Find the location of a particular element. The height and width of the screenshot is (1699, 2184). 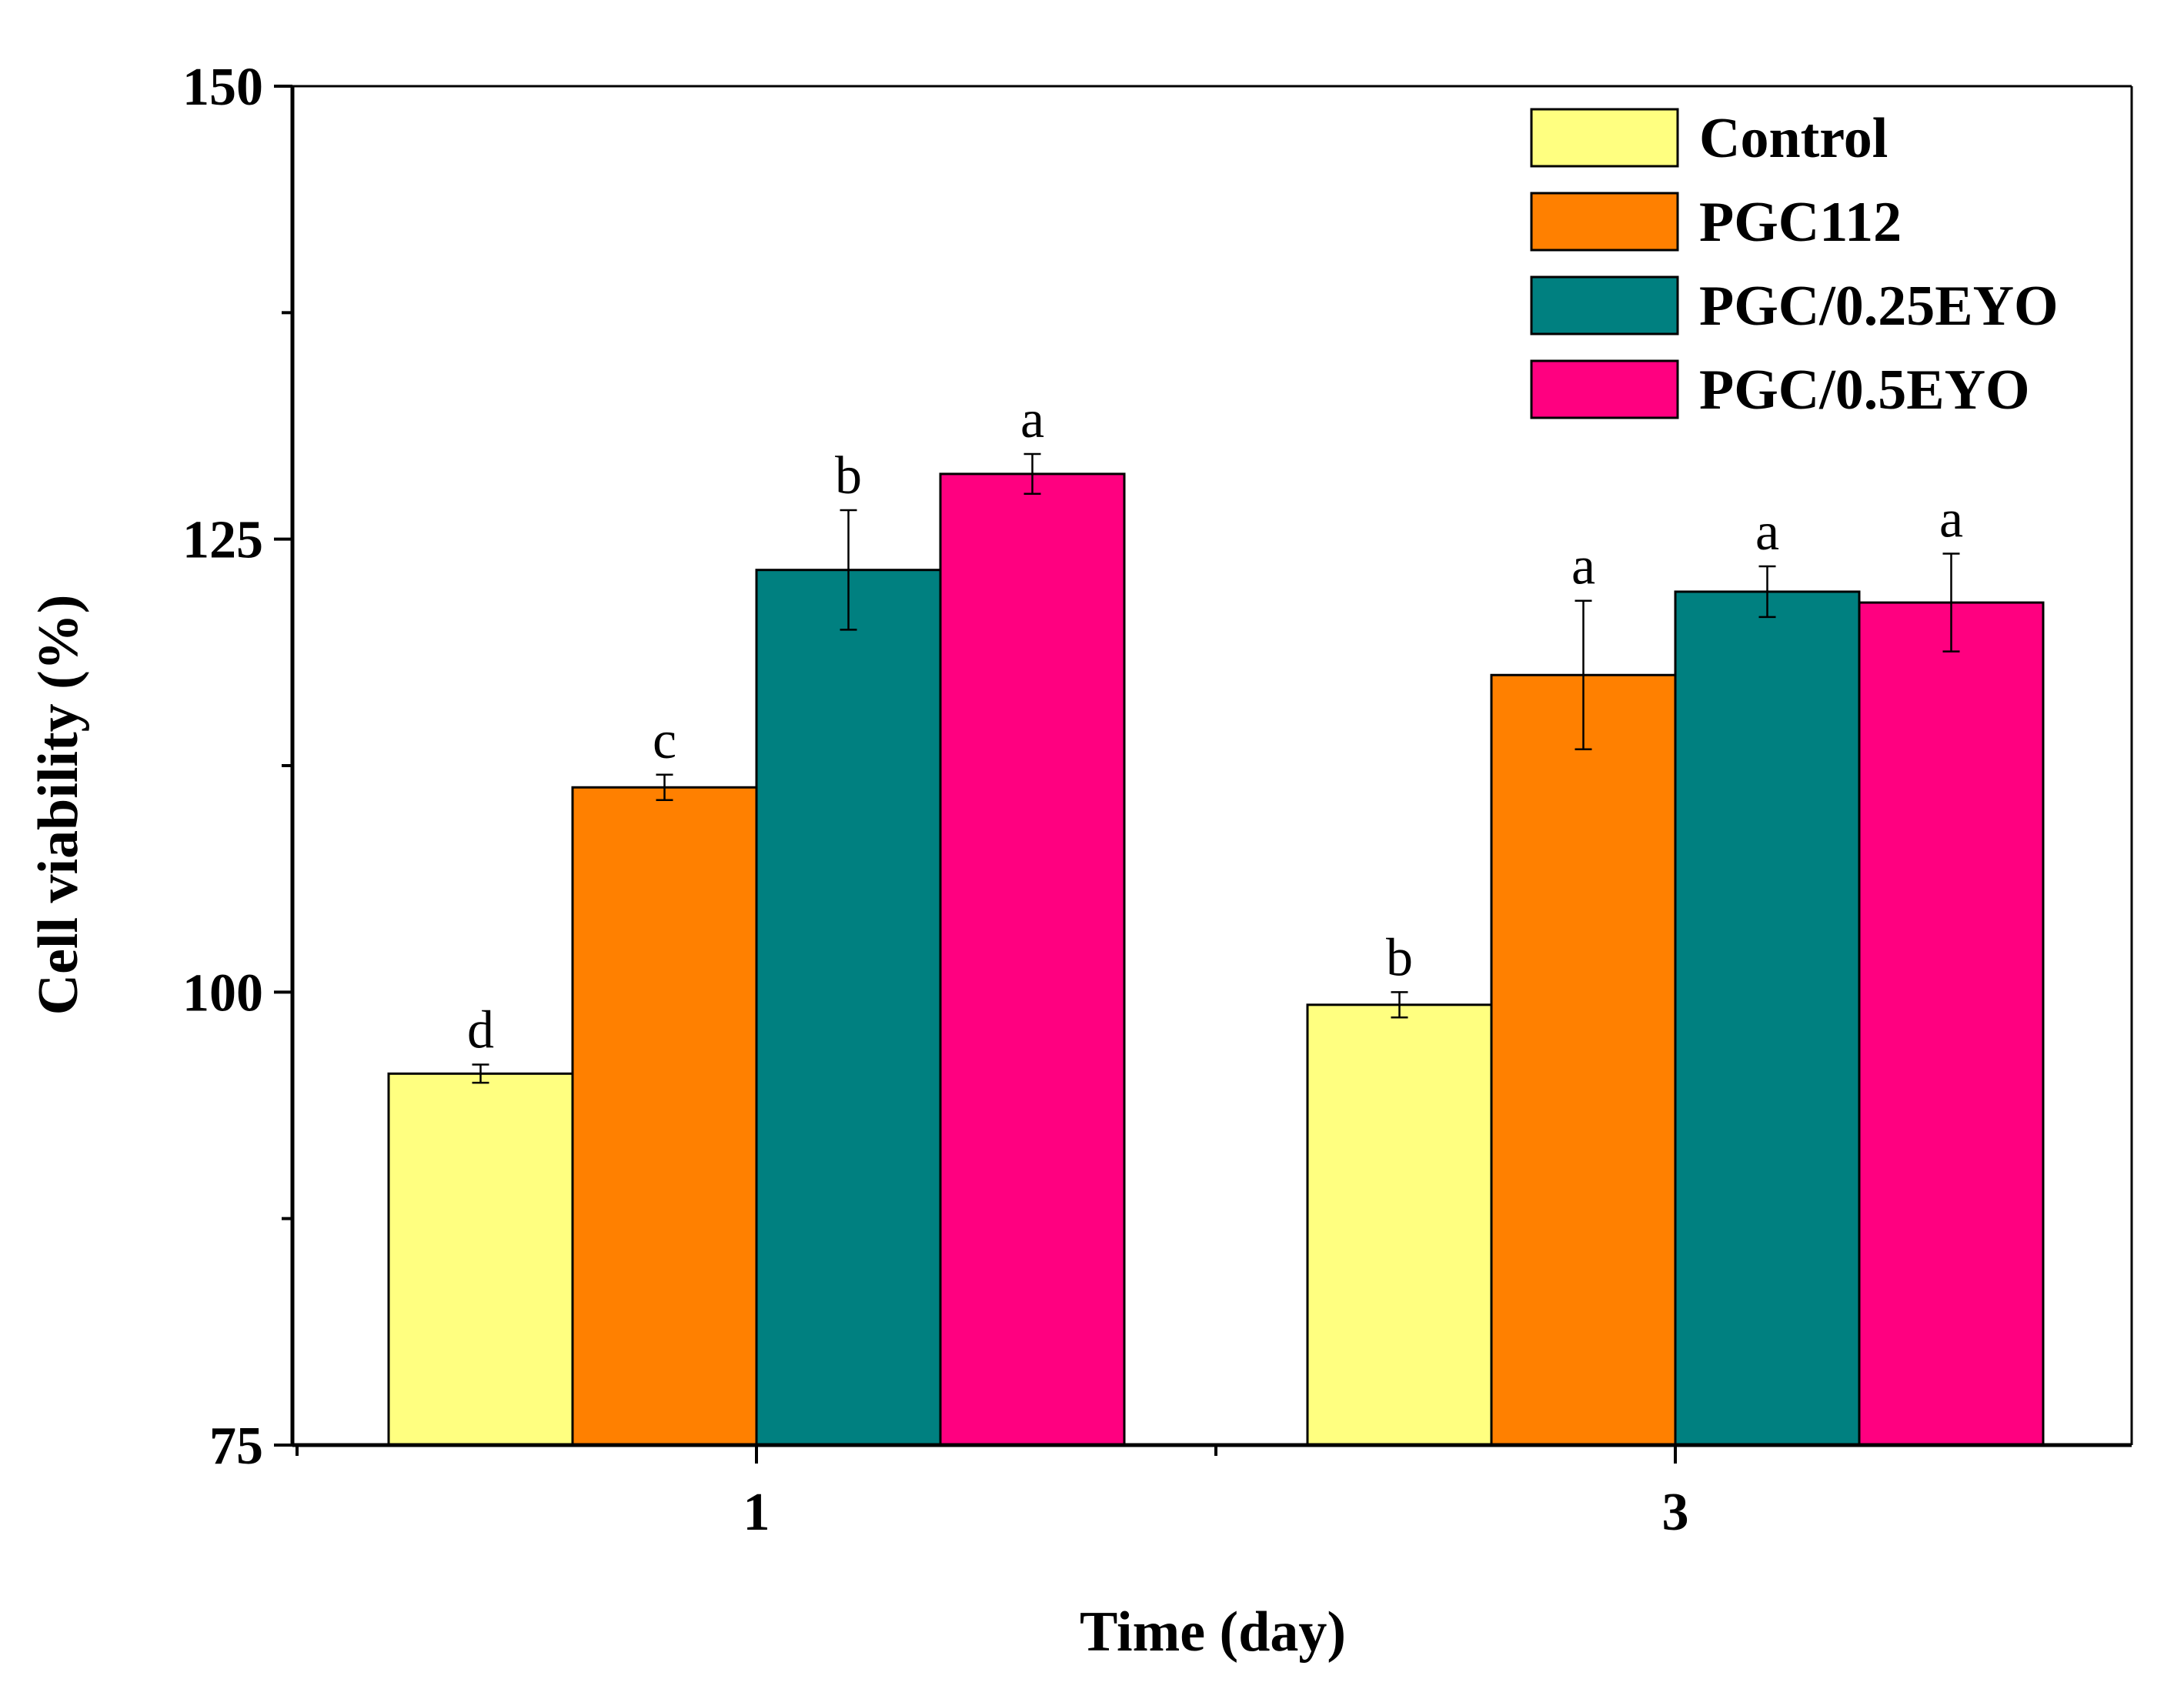

legend-label: Control is located at coordinates (1793, 138).